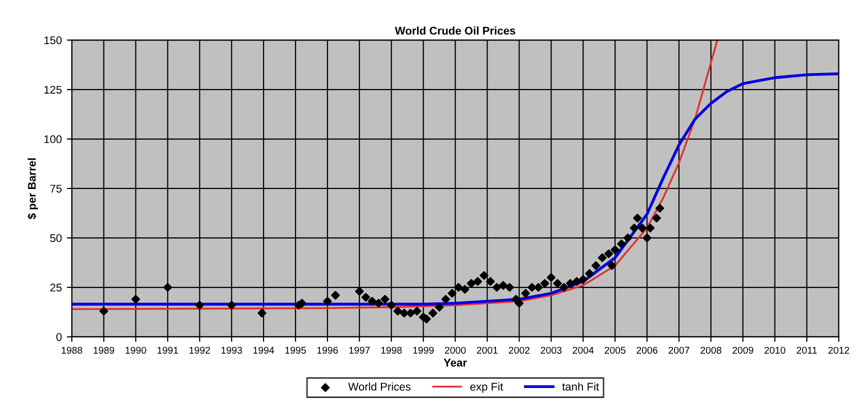 Image resolution: width=855 pixels, height=401 pixels. Describe the element at coordinates (53, 40) in the screenshot. I see `y-tick-label: 150` at that location.